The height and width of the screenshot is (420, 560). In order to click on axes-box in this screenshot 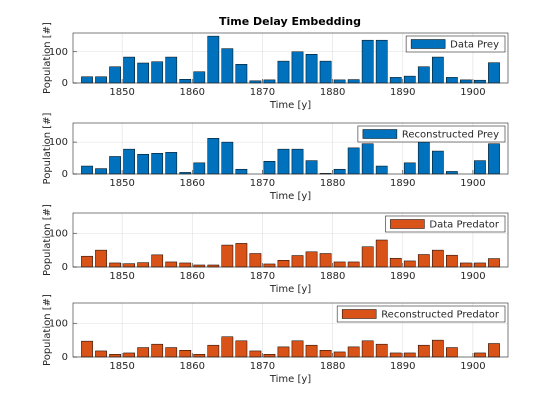, I will do `click(290, 240)`.